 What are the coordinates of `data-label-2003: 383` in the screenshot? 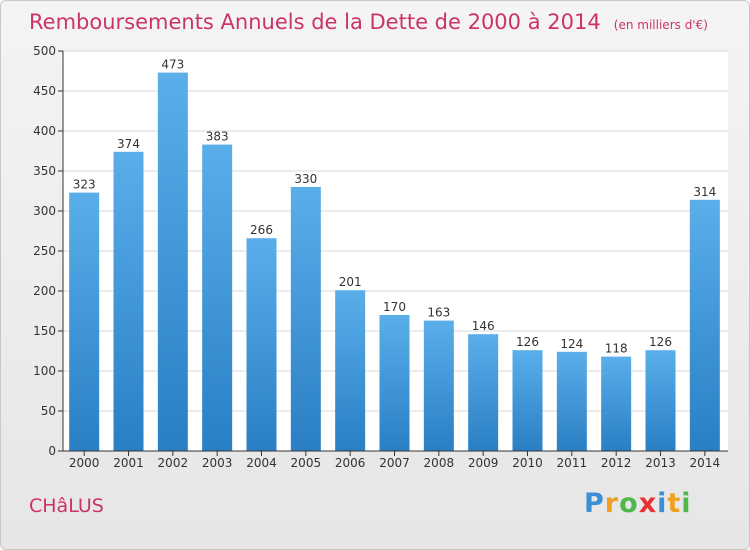 It's located at (217, 137).